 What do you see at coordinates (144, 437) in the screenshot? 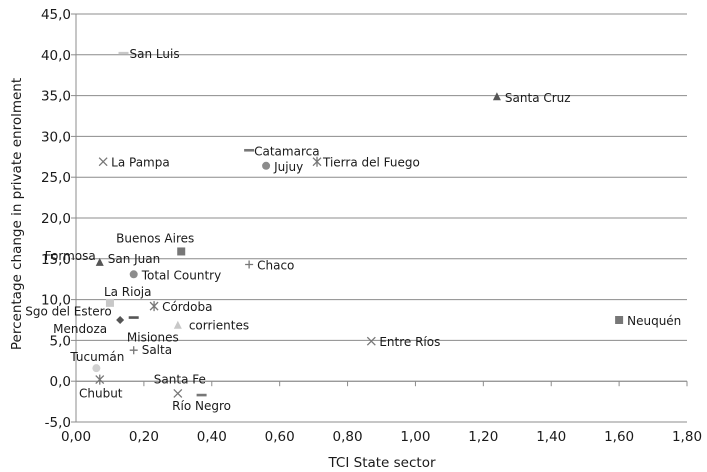
I see `x-tick-label: 0,20` at bounding box center [144, 437].